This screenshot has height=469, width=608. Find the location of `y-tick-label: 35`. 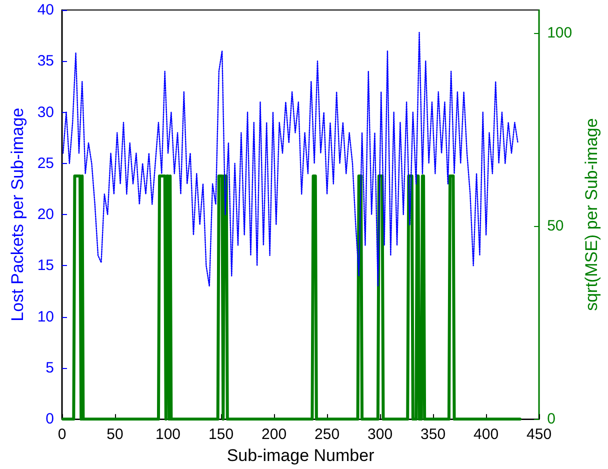

y-tick-label: 35 is located at coordinates (45, 61).